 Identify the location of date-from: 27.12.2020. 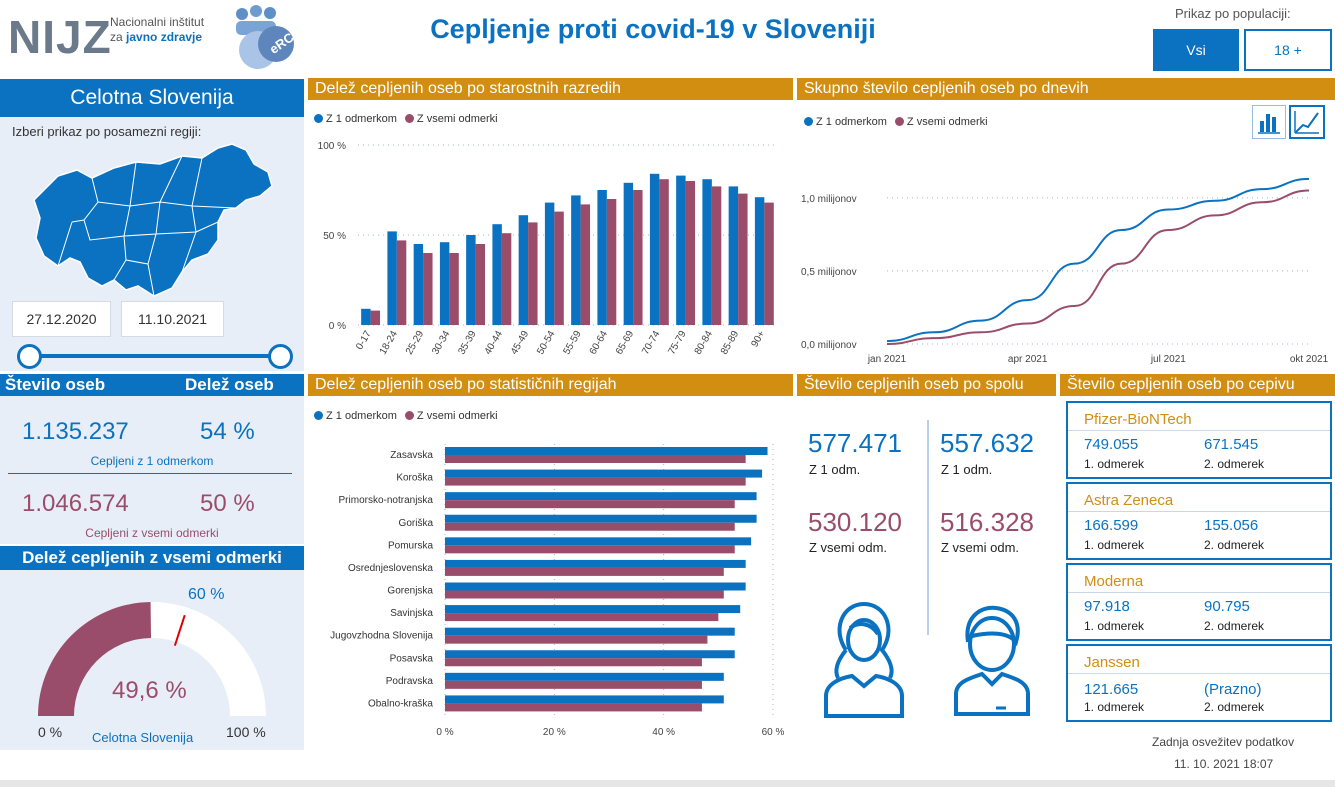
(61, 319).